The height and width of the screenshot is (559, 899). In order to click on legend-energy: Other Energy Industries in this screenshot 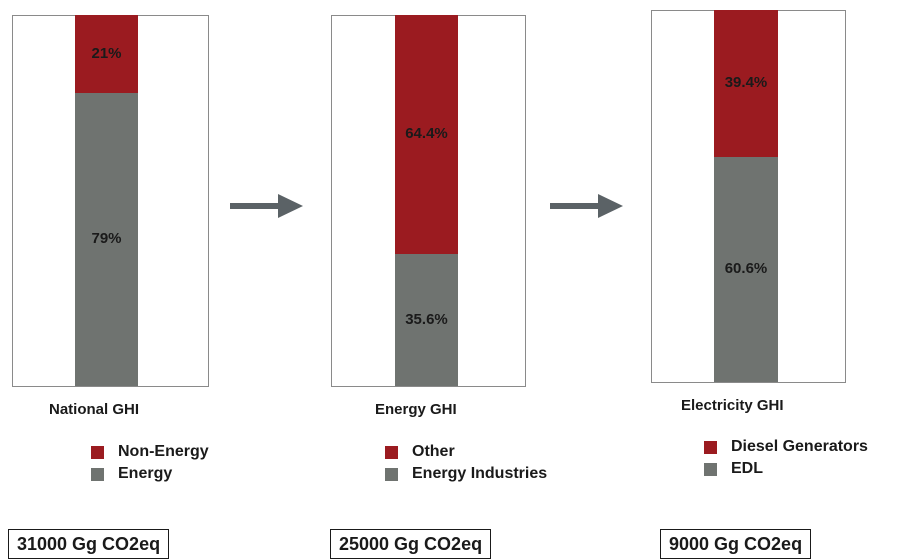, I will do `click(466, 463)`.